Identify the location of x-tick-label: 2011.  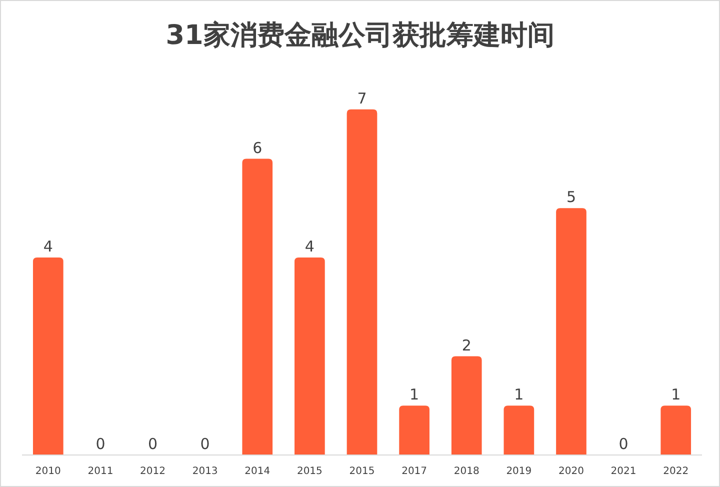
(101, 471).